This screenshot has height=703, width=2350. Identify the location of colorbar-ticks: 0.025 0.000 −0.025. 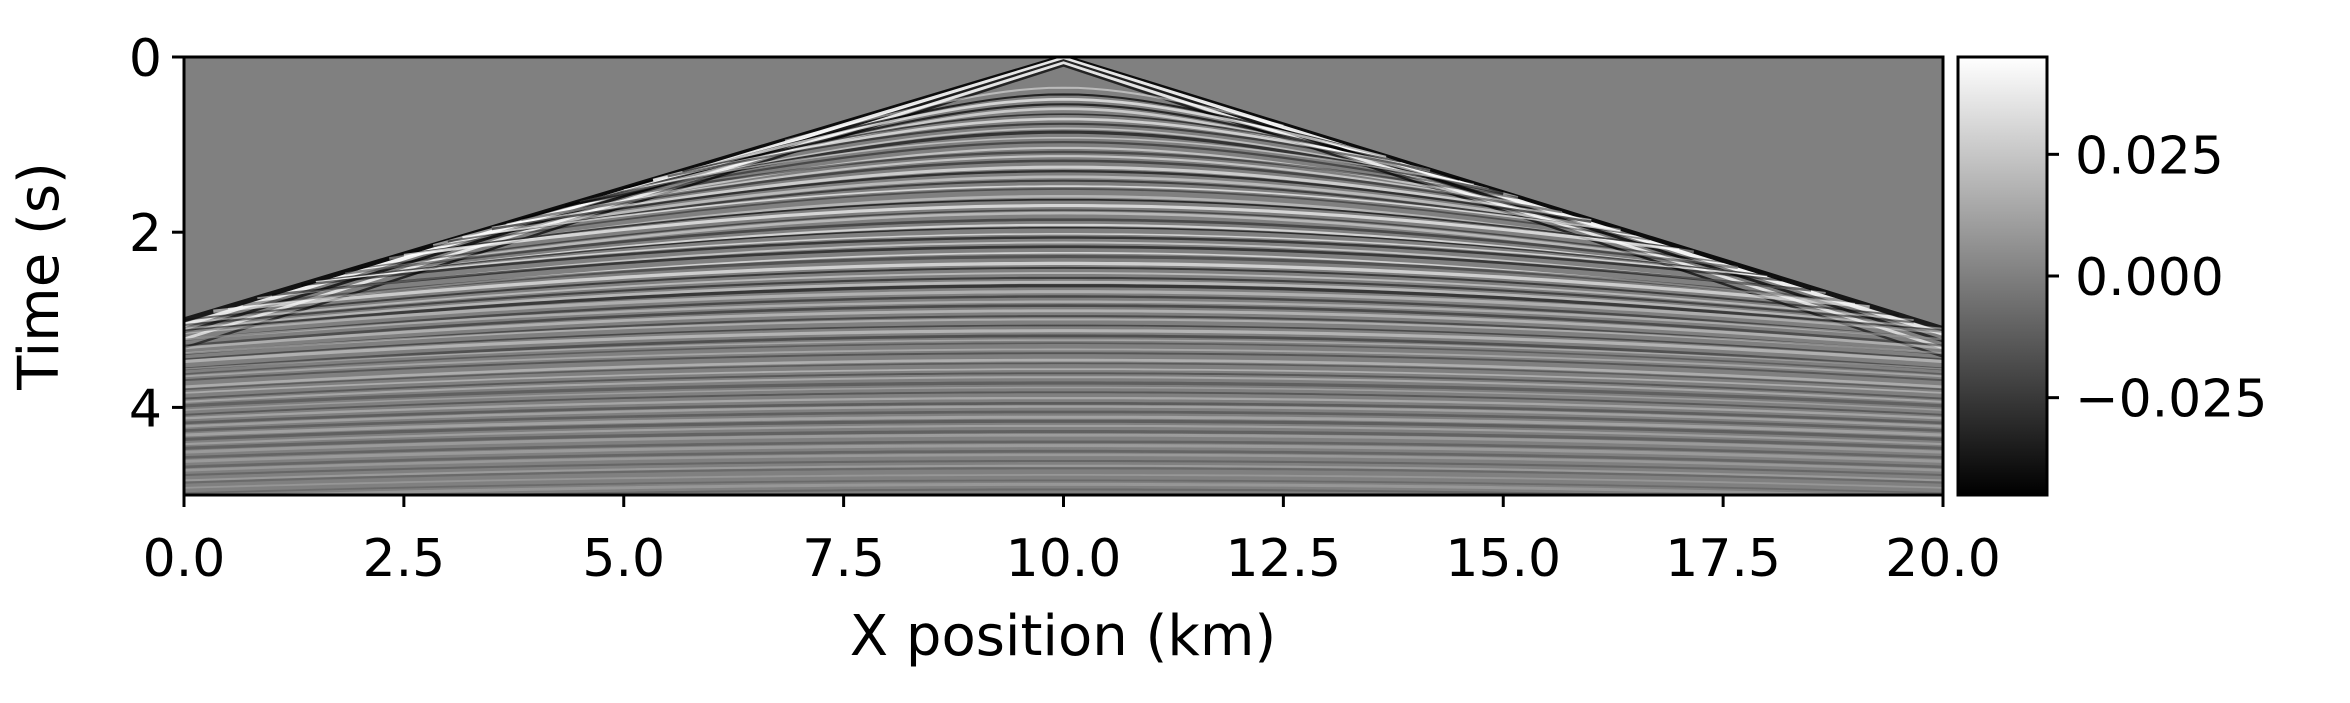
(2157, 278).